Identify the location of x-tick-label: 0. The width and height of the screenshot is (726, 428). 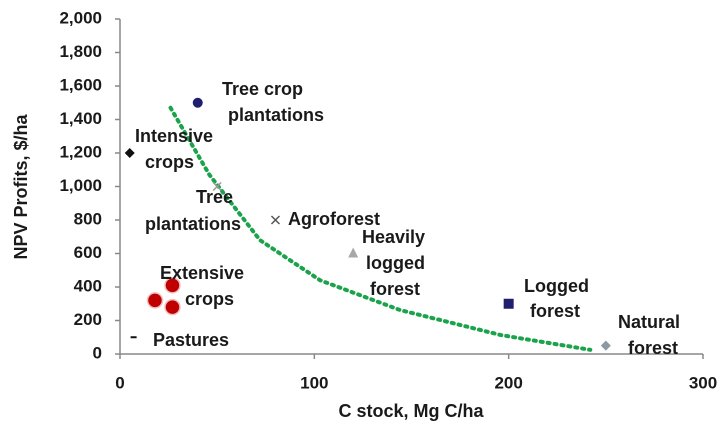
(119, 382).